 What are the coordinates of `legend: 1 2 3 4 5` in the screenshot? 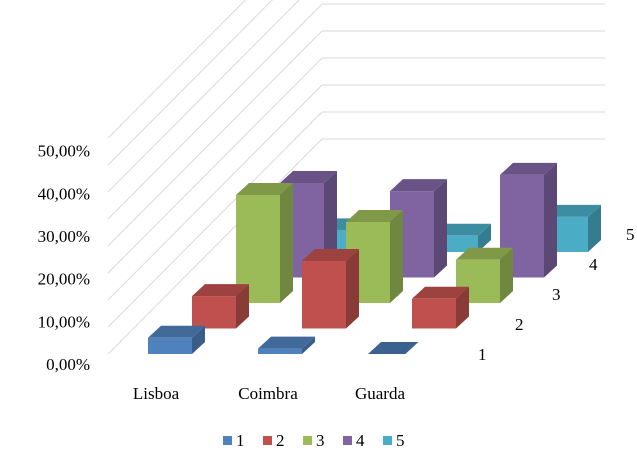 It's located at (314, 440).